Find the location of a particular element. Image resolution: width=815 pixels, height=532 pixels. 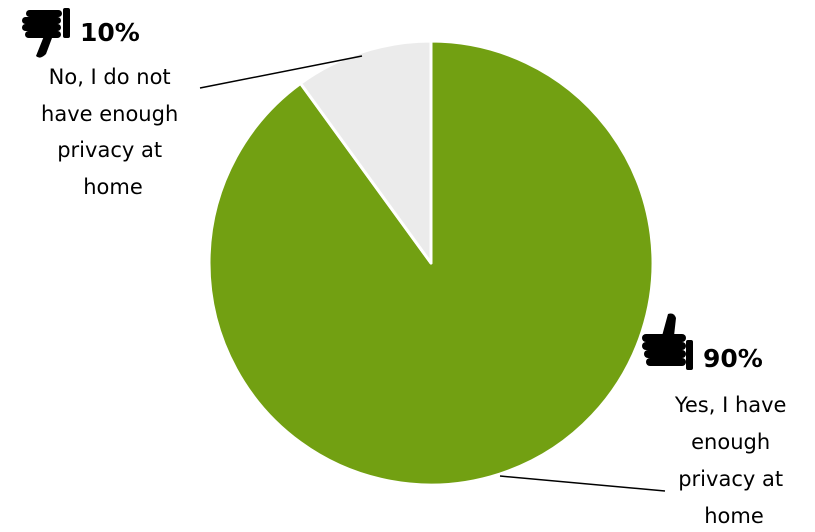

pie-slice-no is located at coordinates (366, 152).